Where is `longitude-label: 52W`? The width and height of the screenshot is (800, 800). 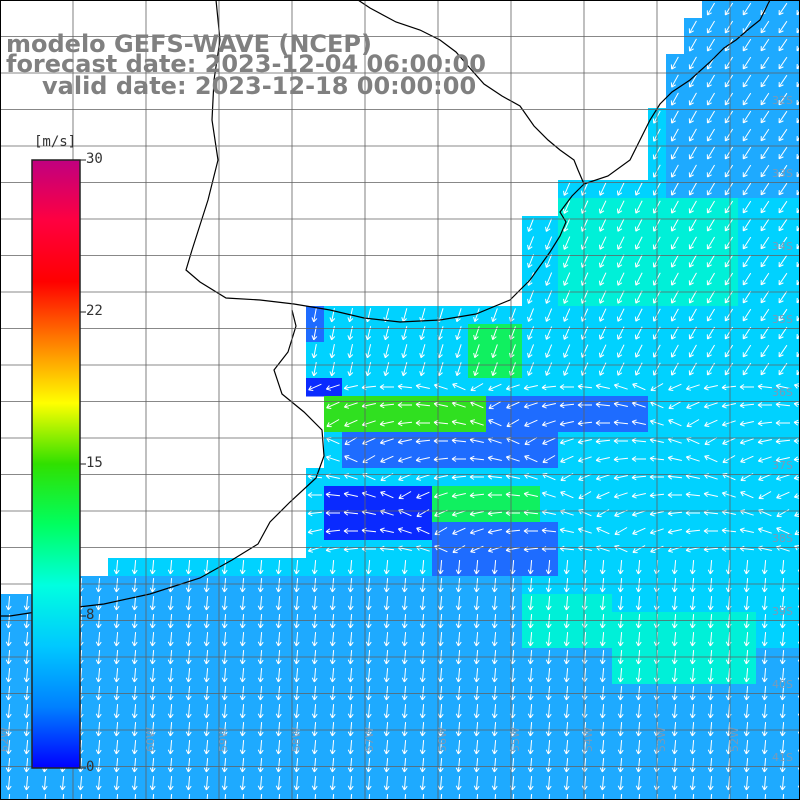
longitude-label: 52W is located at coordinates (734, 739).